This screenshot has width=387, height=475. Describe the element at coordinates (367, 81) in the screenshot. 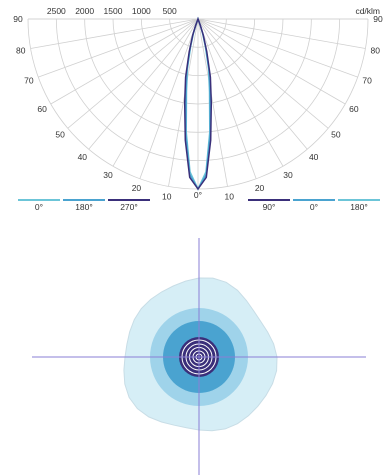

I see `angle-label-right: 70` at that location.